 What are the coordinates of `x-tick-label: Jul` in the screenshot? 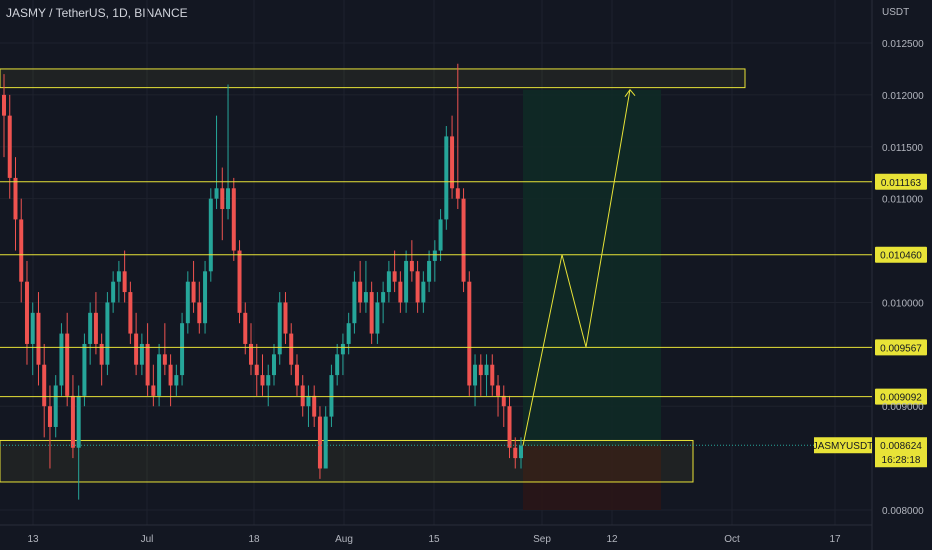 It's located at (147, 539).